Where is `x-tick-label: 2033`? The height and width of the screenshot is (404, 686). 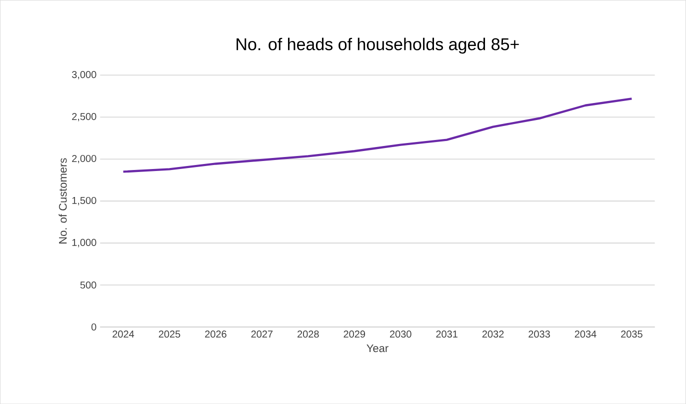 x-tick-label: 2033 is located at coordinates (539, 334).